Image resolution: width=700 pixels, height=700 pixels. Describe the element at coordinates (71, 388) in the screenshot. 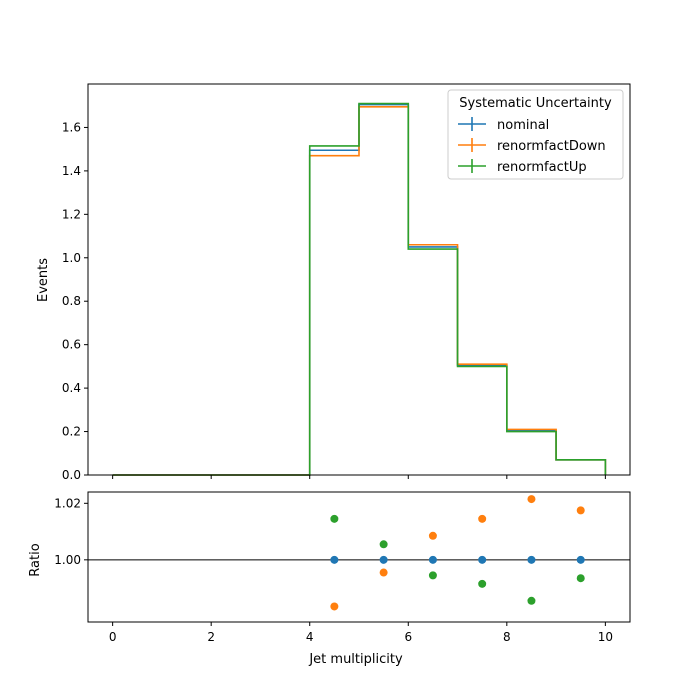

I see `y-tick-label: 0.4` at that location.